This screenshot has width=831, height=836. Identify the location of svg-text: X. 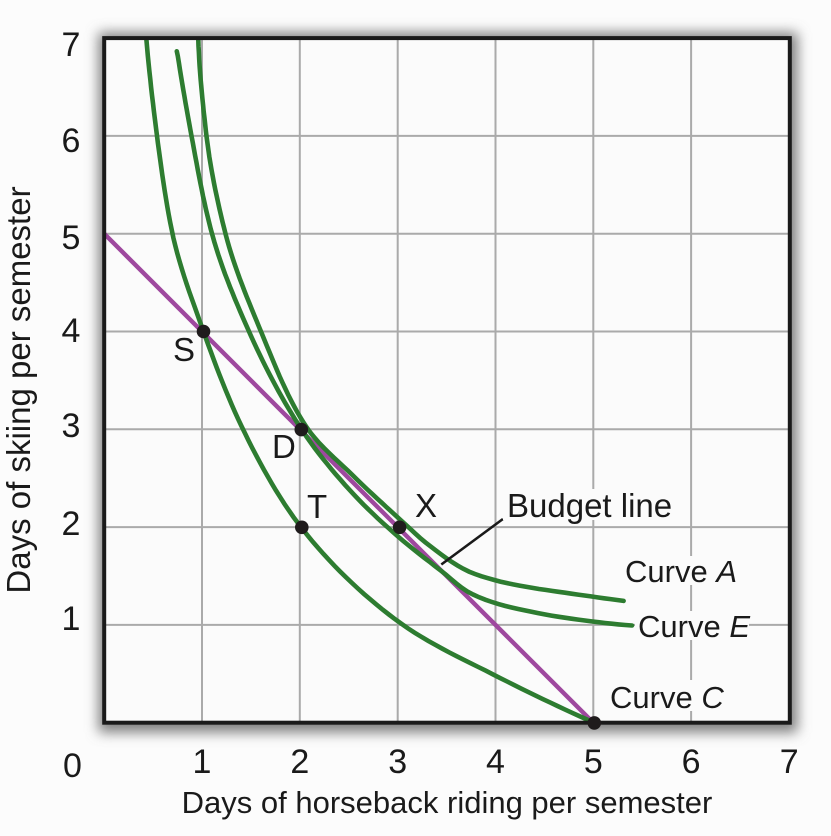
(426, 505).